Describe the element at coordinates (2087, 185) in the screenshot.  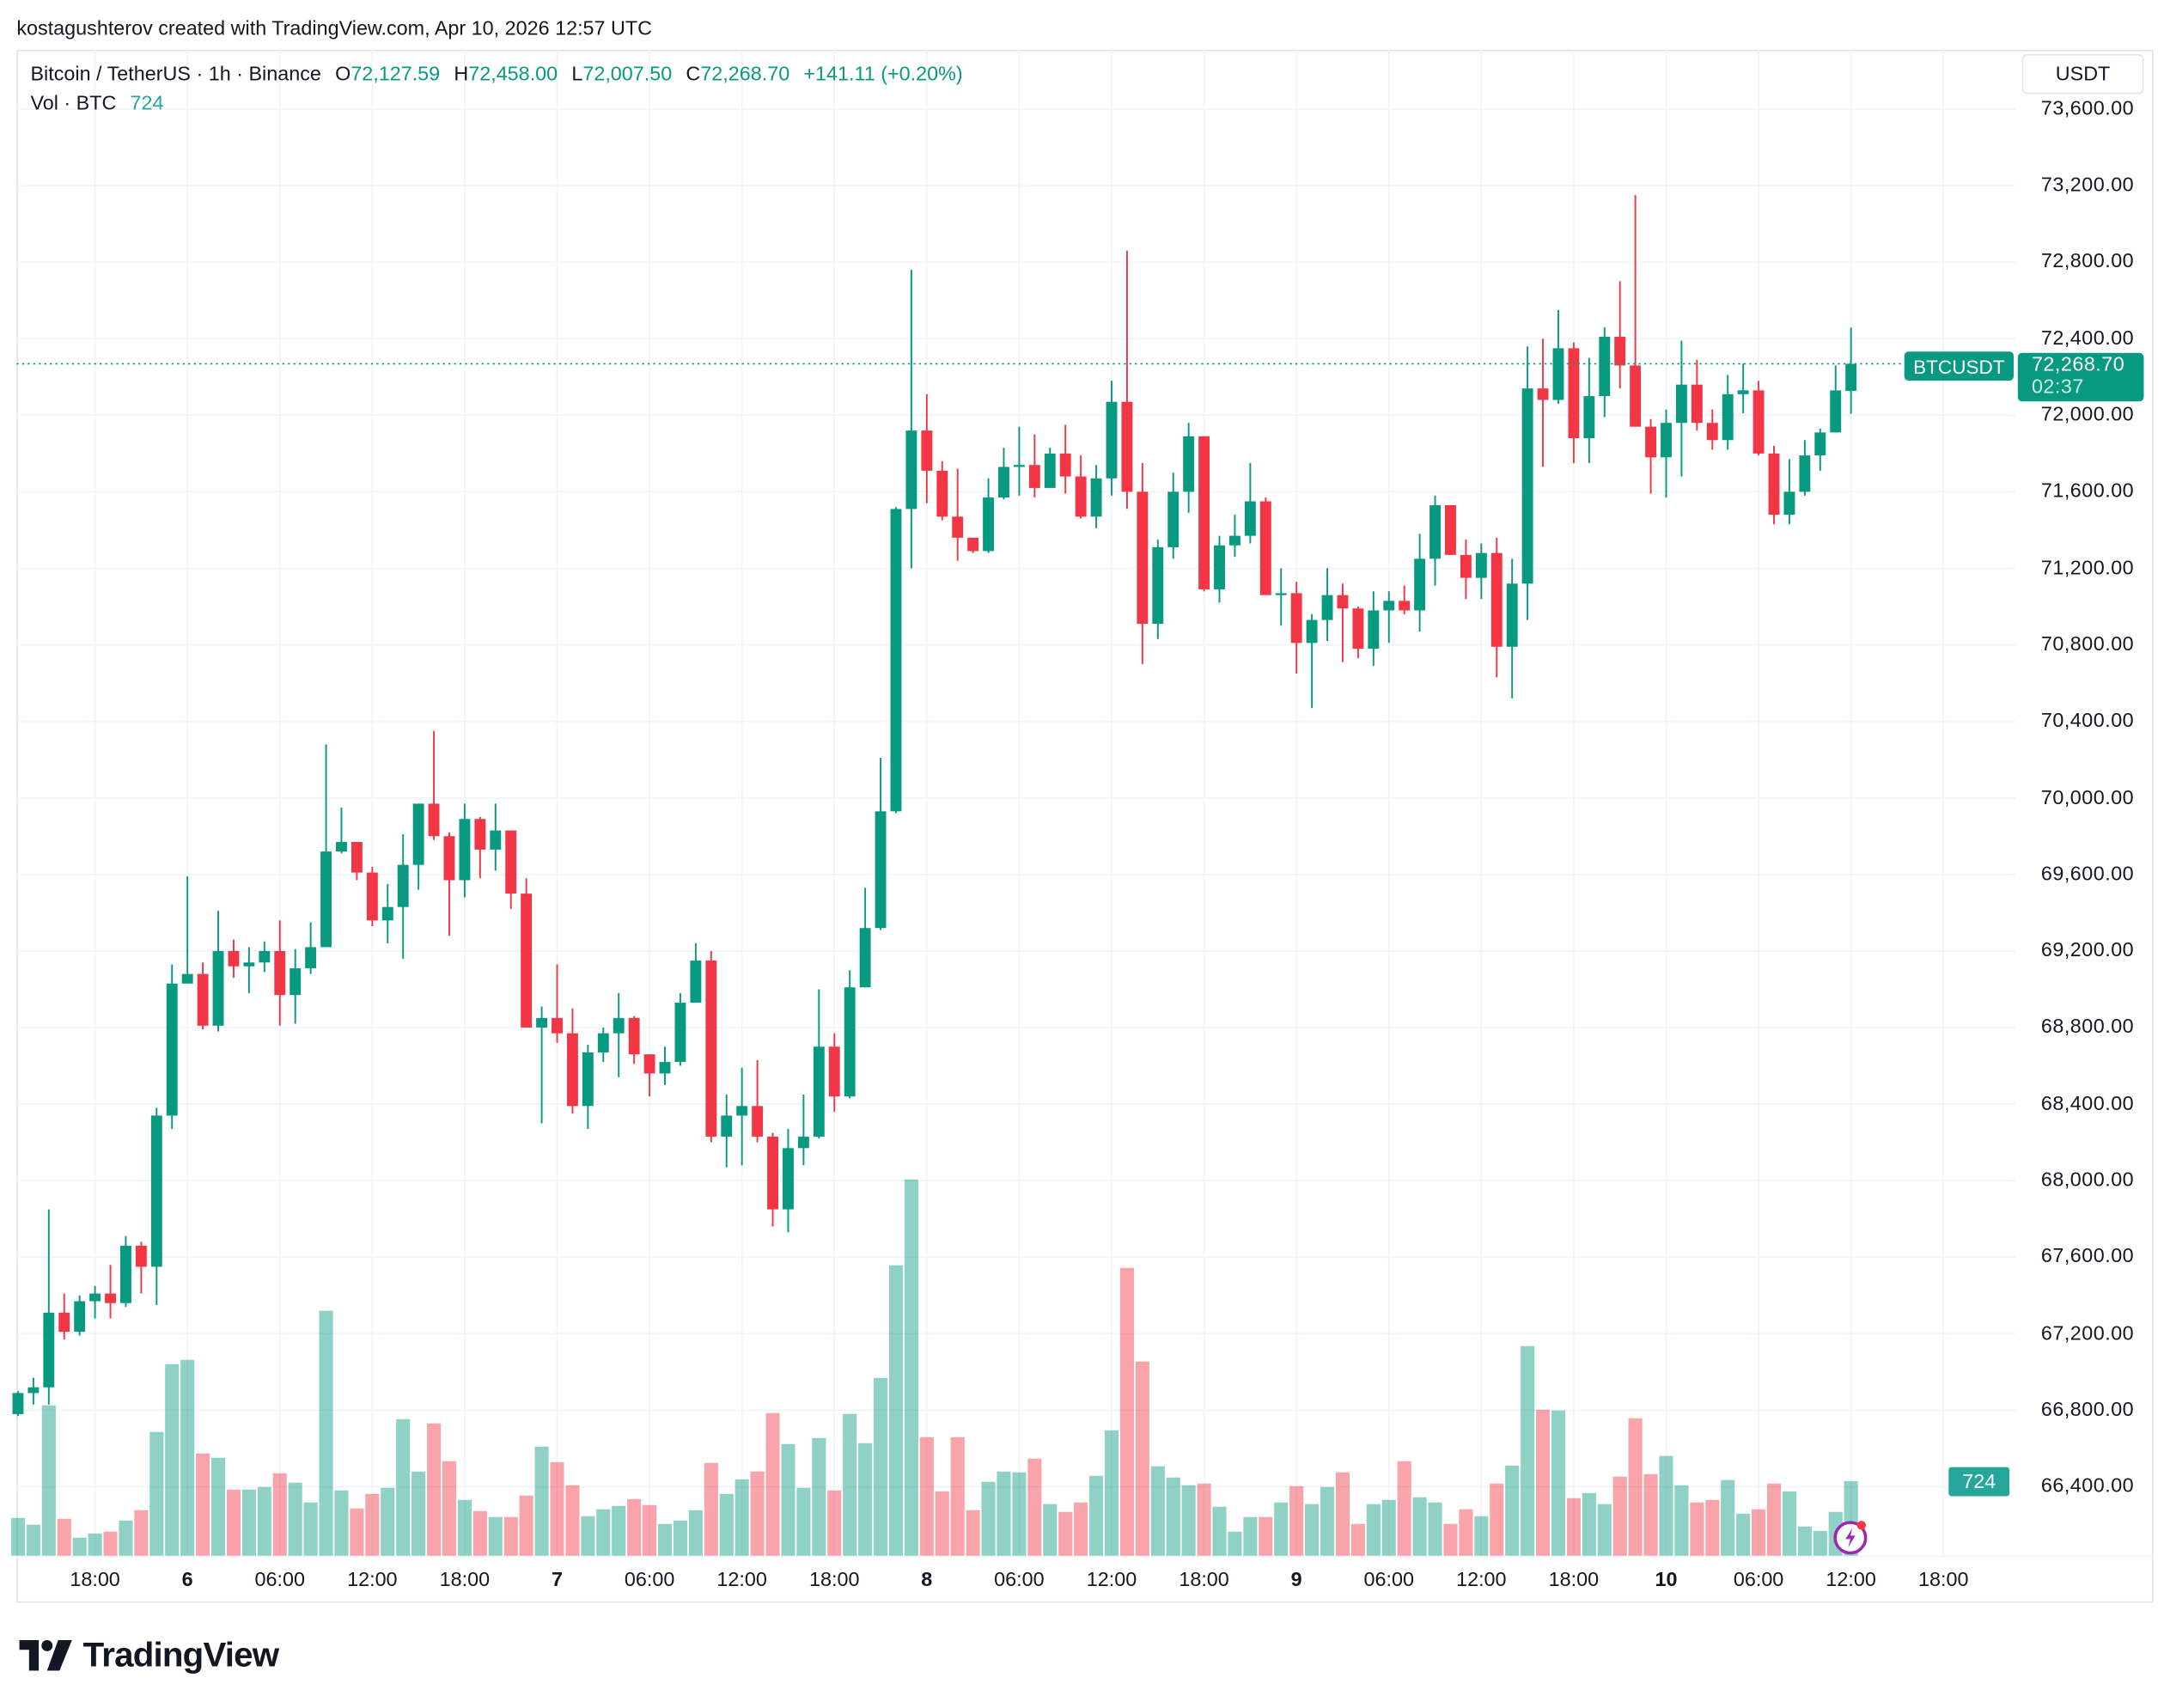
I see `price-tick-label: 73,200.00` at that location.